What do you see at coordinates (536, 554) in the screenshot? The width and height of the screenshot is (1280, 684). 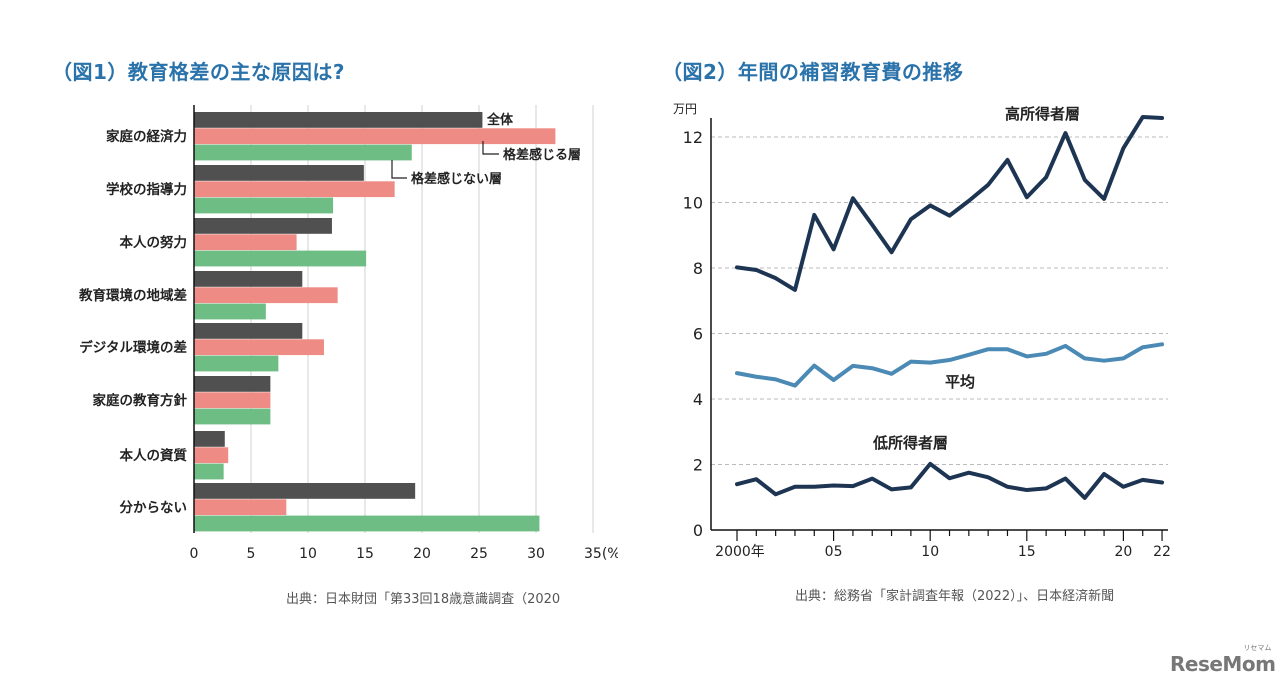 I see `x-tick-label: 30` at bounding box center [536, 554].